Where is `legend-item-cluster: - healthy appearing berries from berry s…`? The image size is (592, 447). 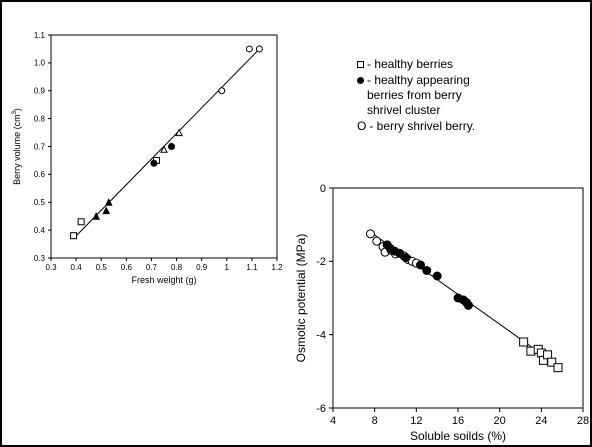
legend-item-cluster: - healthy appearing berries from berry s… is located at coordinates (472, 95).